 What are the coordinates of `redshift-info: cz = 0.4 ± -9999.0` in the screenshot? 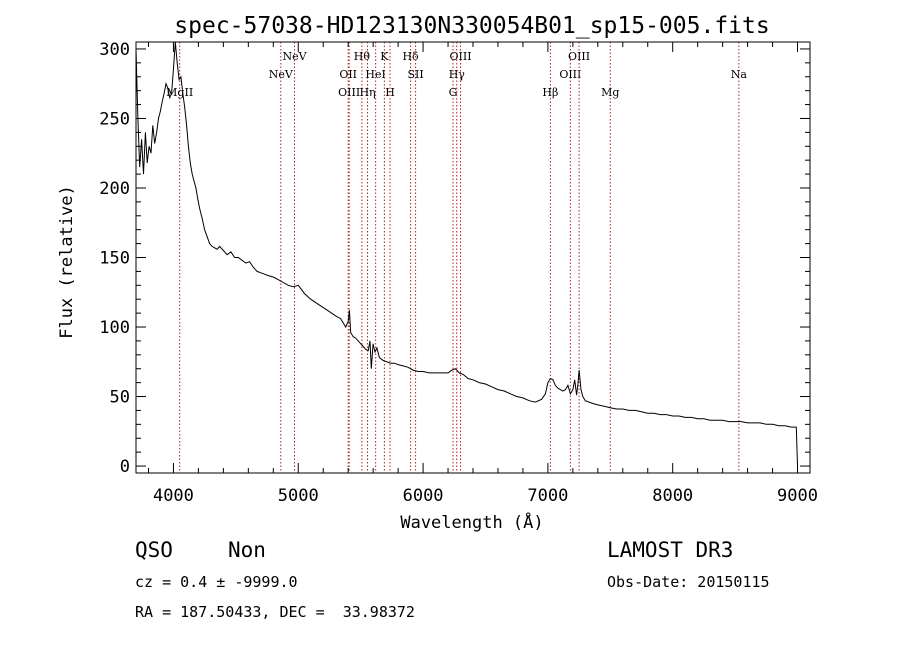 It's located at (216, 582).